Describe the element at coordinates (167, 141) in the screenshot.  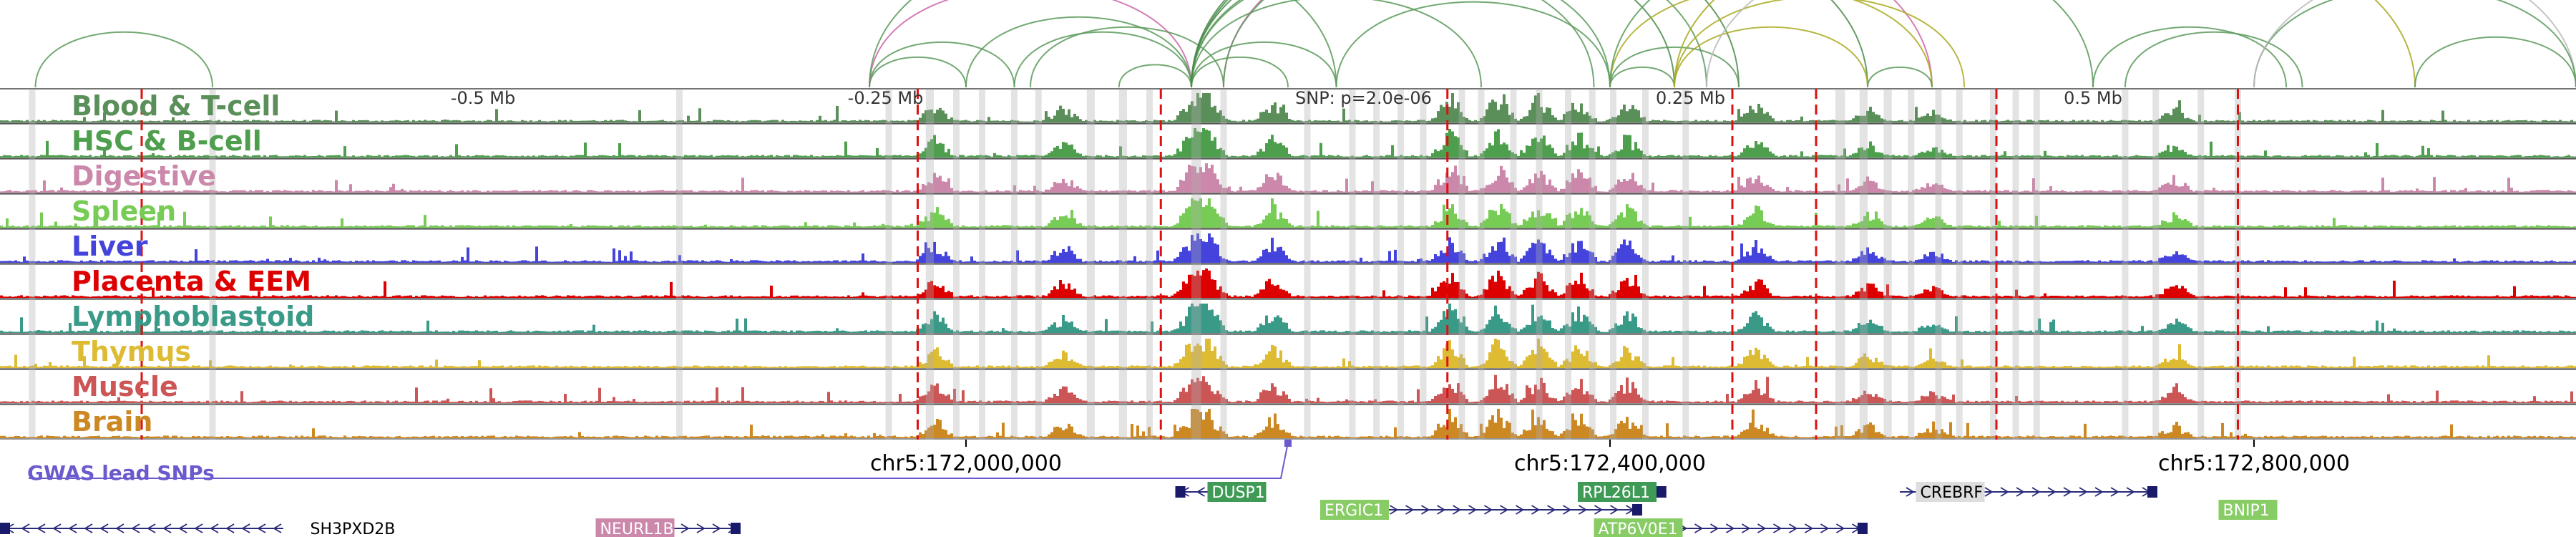
I see `track-label: HSC & B-cell` at that location.